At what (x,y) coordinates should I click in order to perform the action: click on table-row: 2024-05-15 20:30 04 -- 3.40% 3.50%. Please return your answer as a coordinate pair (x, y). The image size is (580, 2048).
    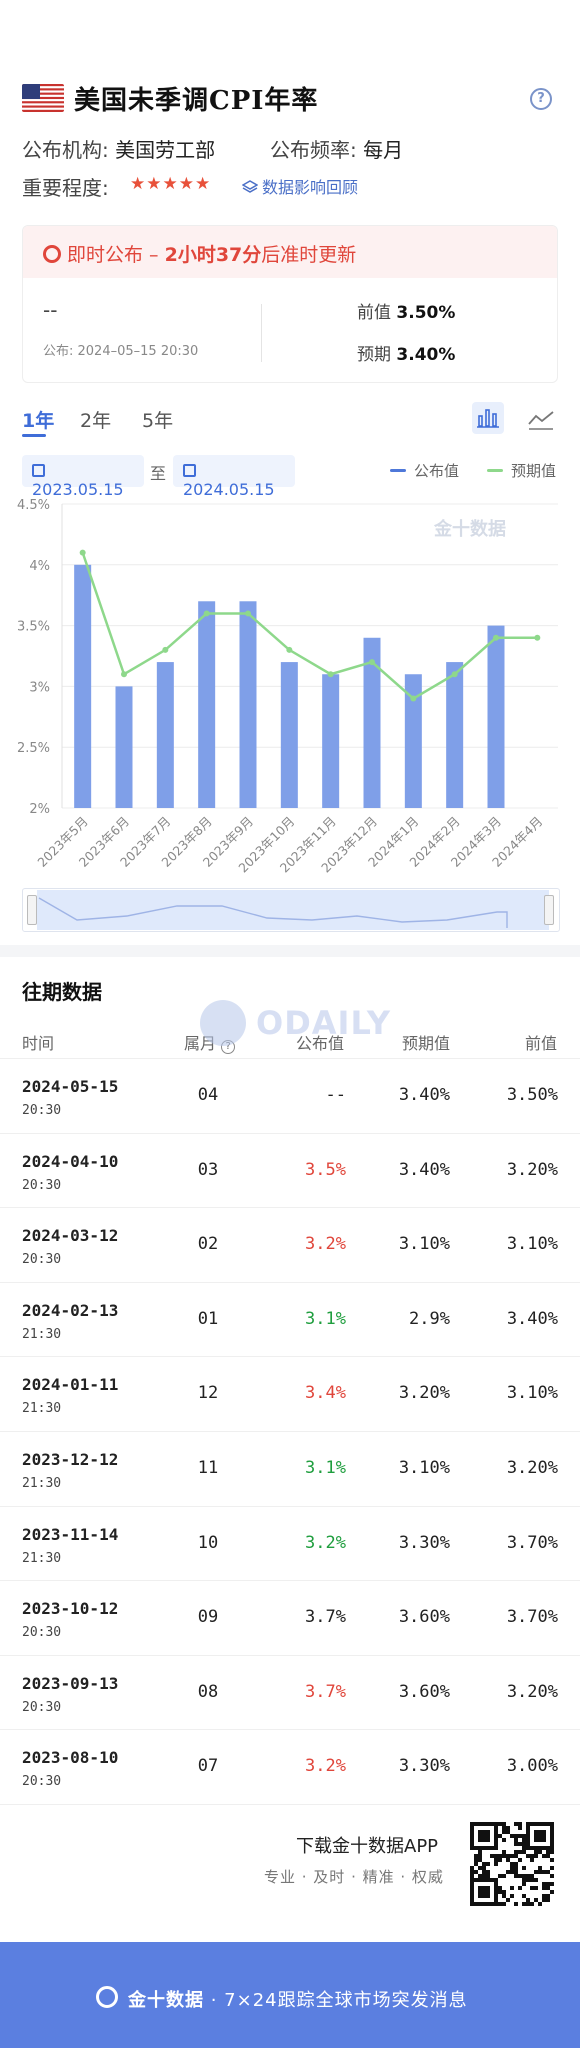
    Looking at the image, I should click on (290, 1095).